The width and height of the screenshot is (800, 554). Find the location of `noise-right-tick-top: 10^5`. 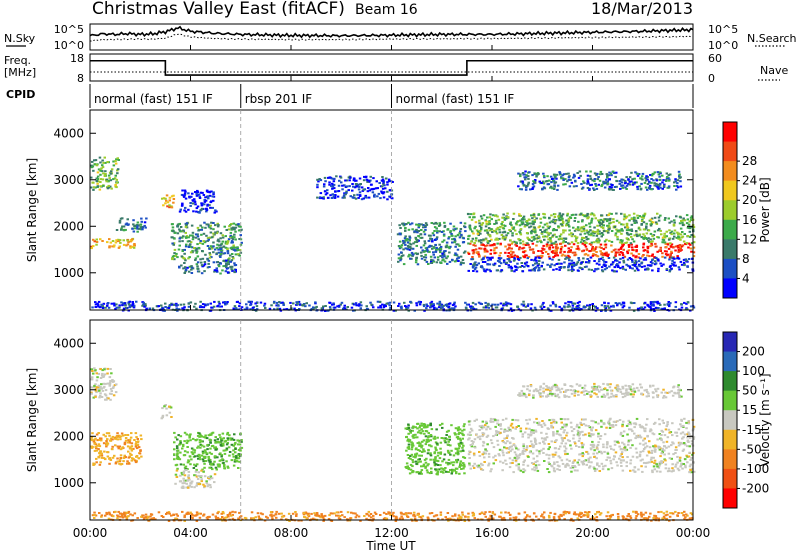

noise-right-tick-top: 10^5 is located at coordinates (723, 29).